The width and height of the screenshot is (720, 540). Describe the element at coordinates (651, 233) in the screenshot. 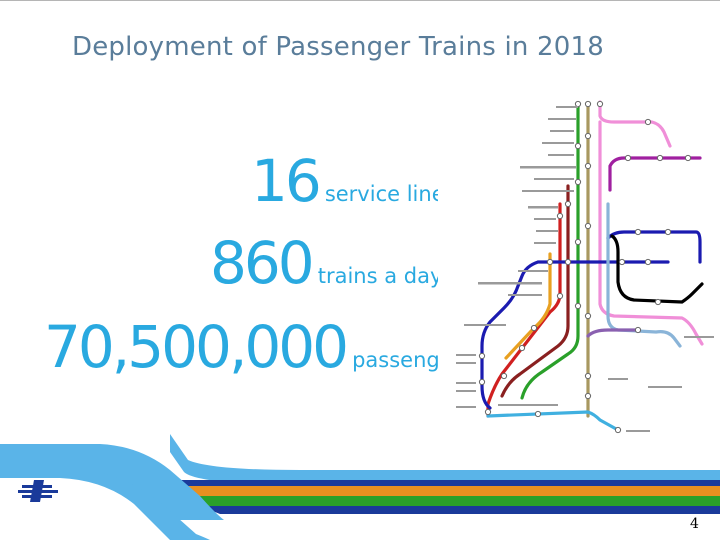

I see `line-pink-branch` at that location.